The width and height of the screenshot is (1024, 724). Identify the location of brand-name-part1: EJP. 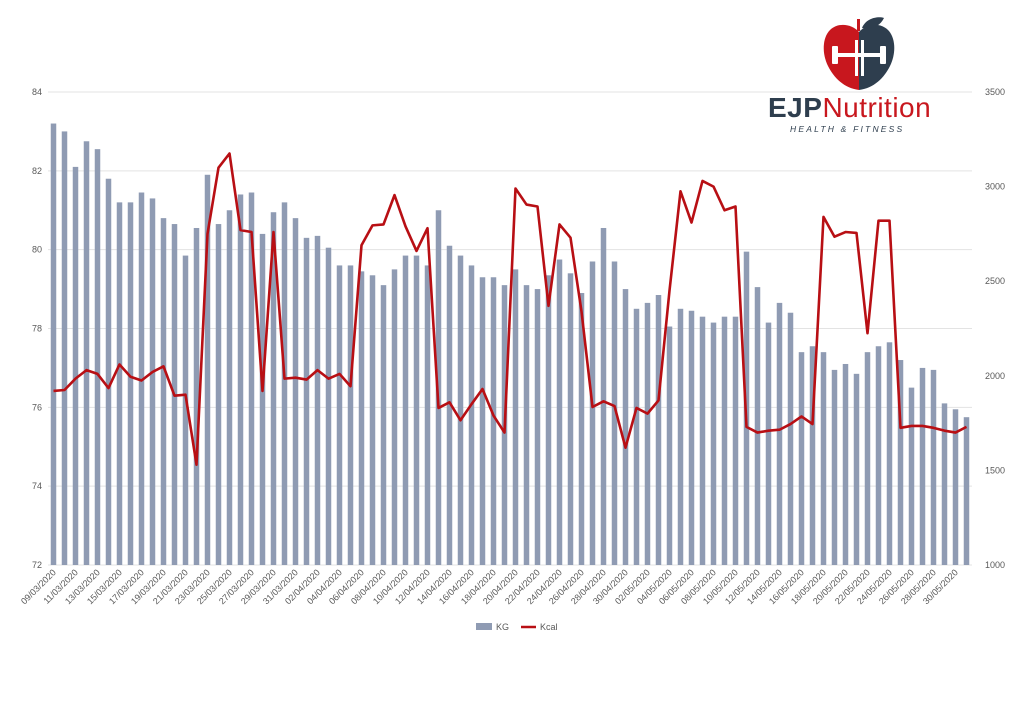
(795, 107).